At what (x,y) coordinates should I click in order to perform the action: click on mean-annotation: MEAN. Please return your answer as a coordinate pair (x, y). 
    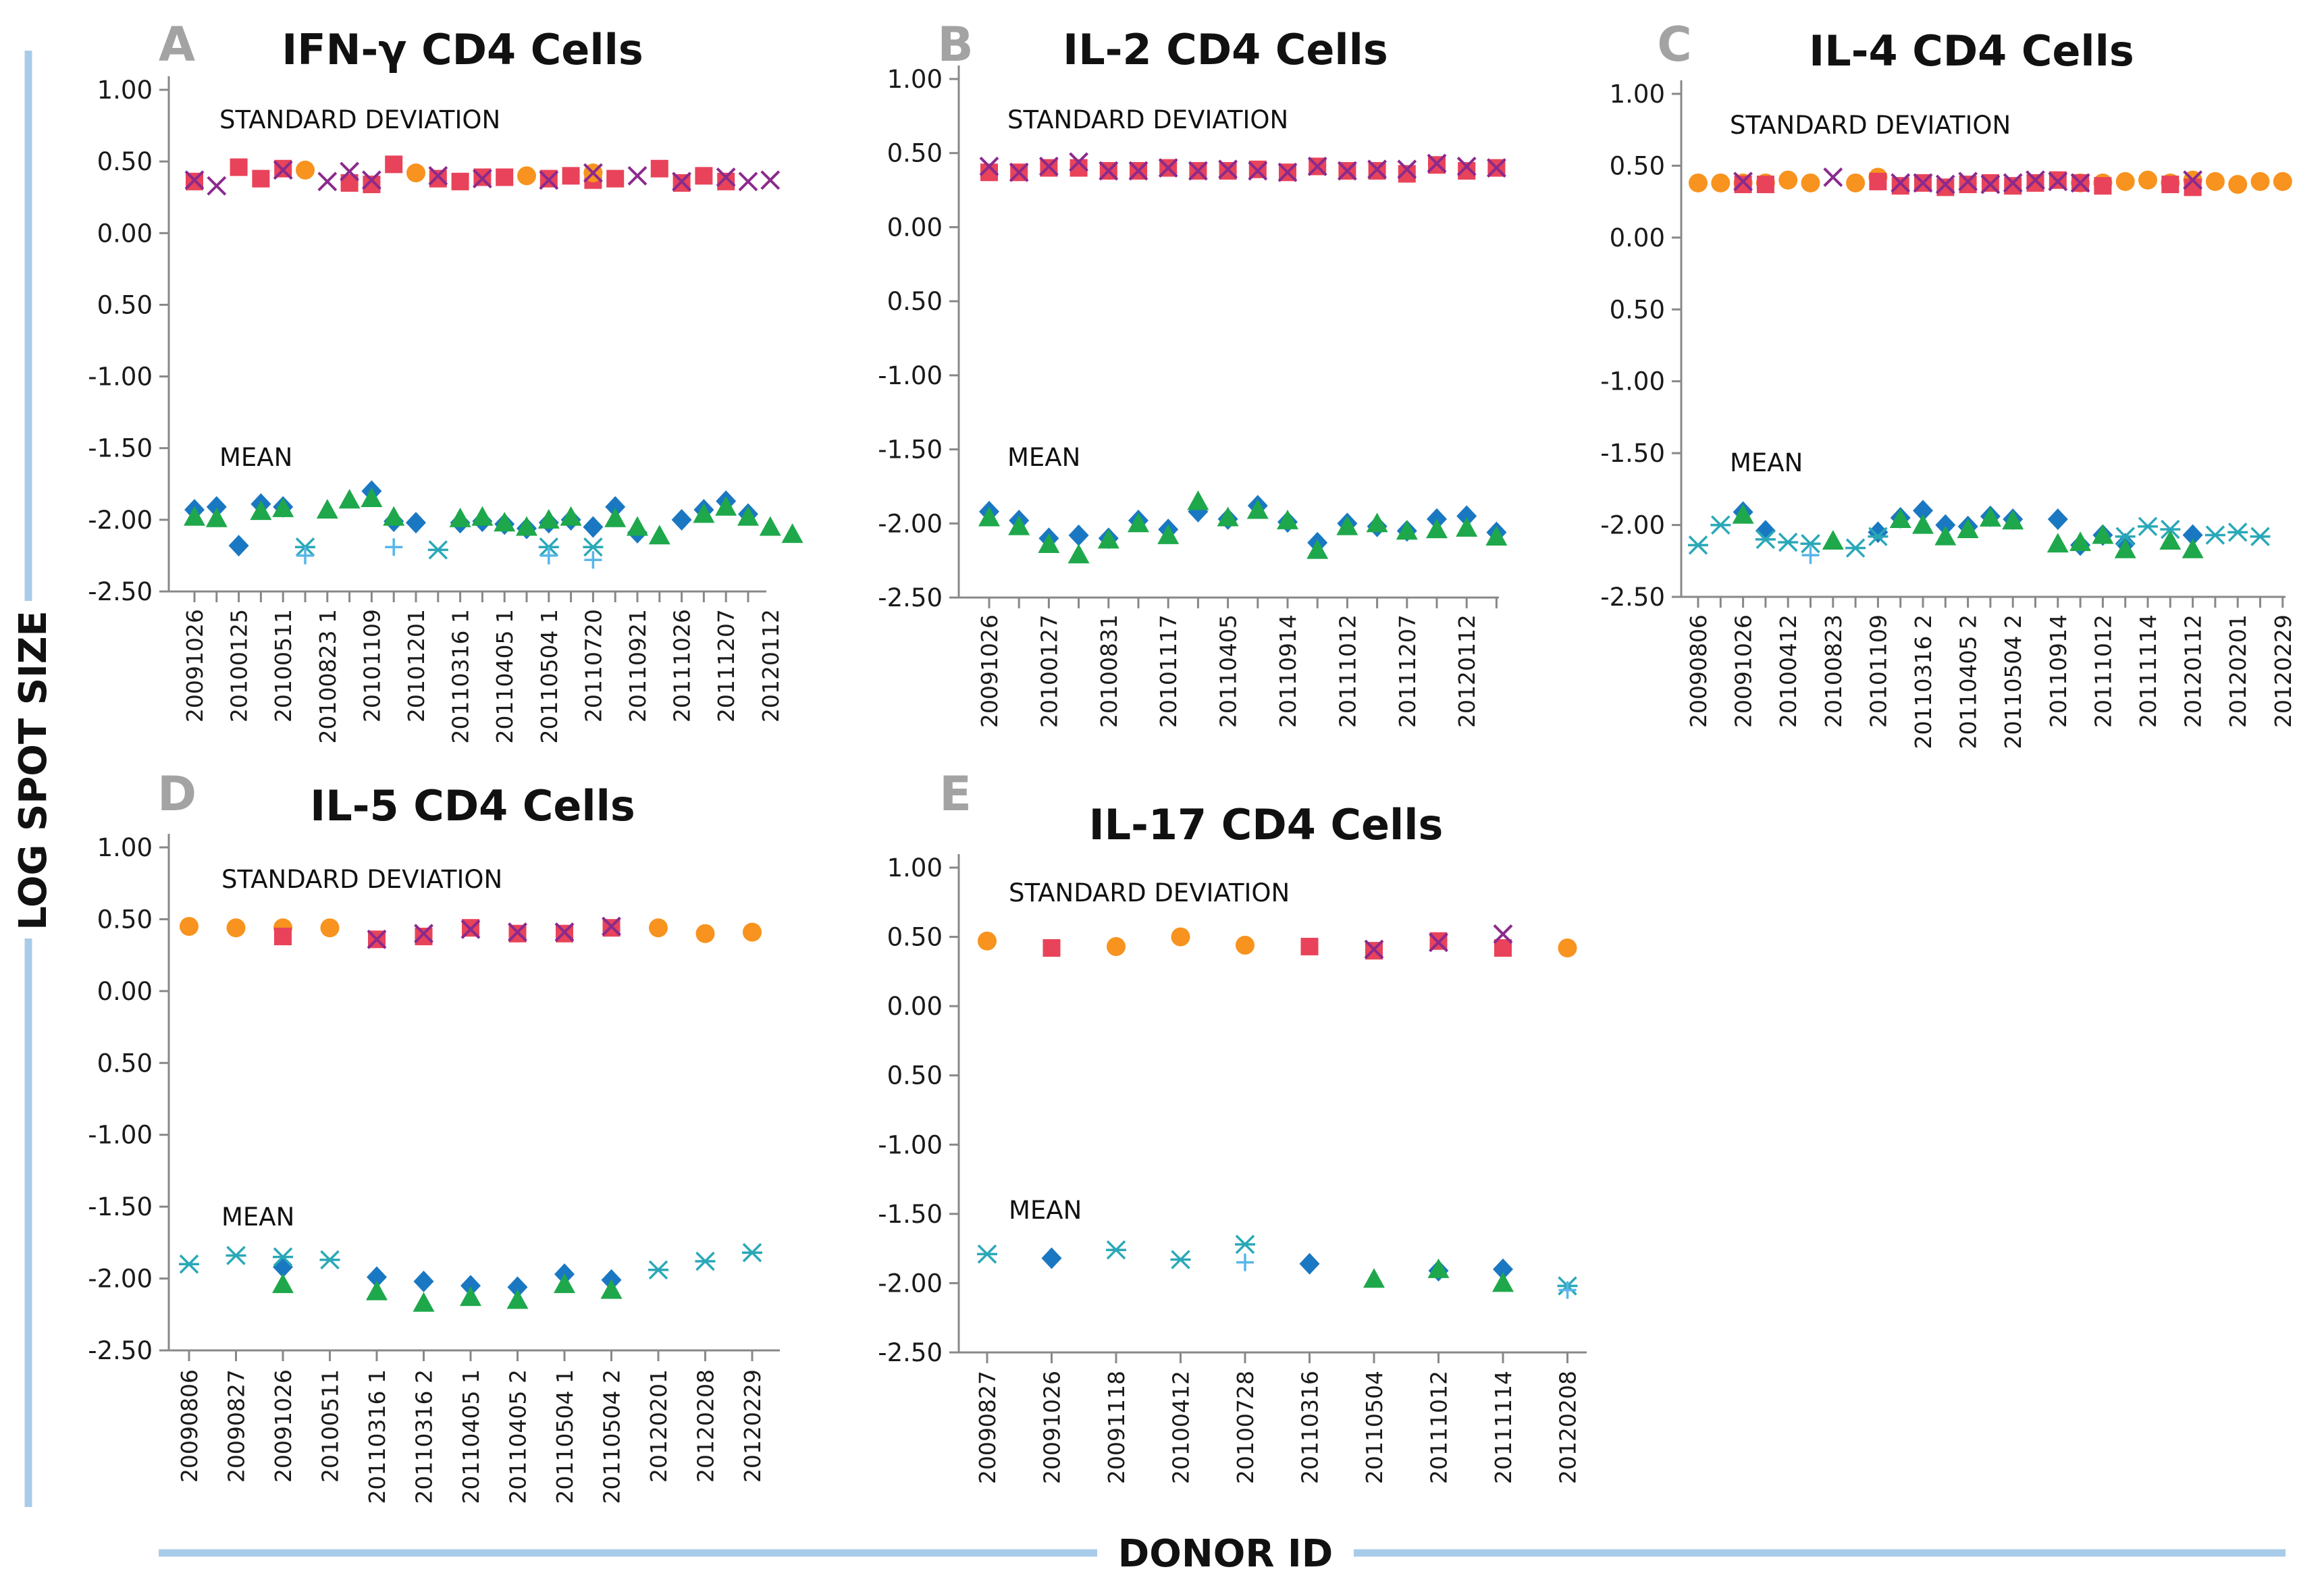
    Looking at the image, I should click on (255, 457).